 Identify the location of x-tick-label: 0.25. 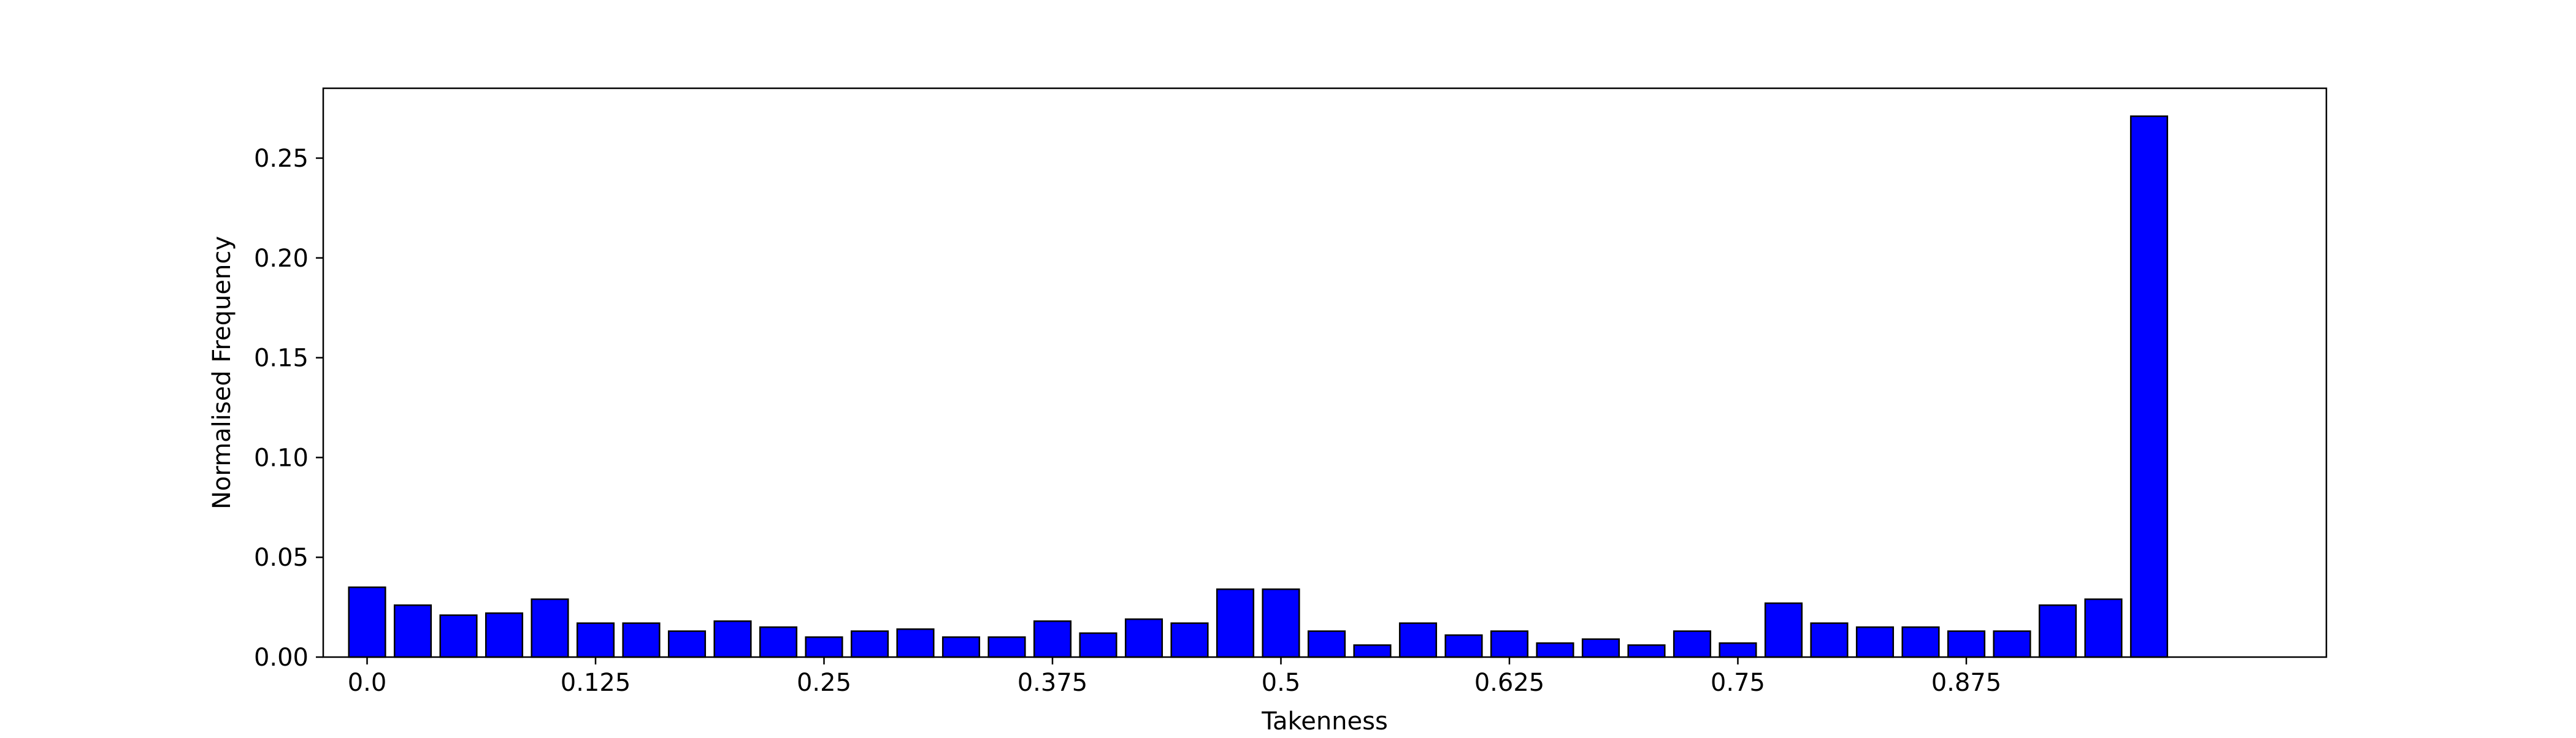
(824, 683).